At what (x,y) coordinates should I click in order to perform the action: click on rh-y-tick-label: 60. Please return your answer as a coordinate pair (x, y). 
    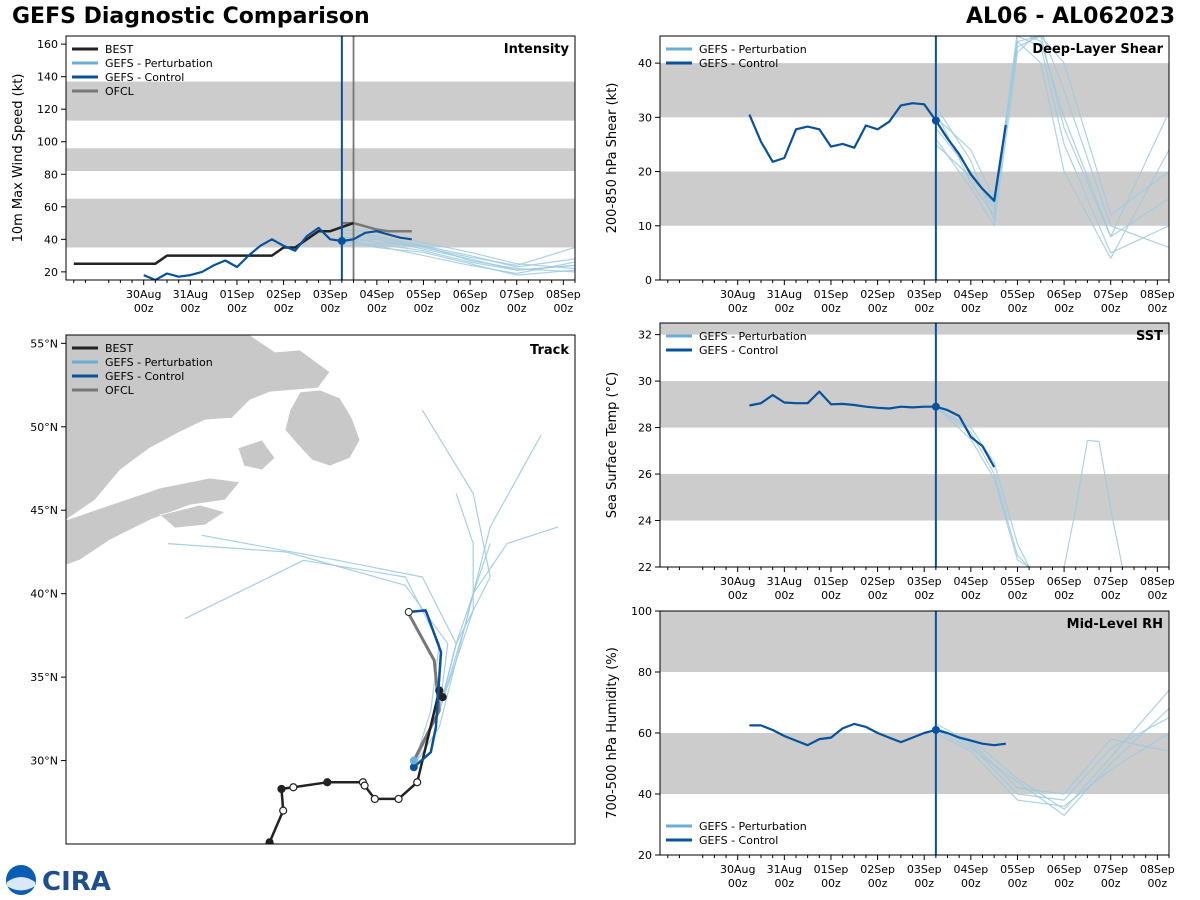
    Looking at the image, I should click on (645, 733).